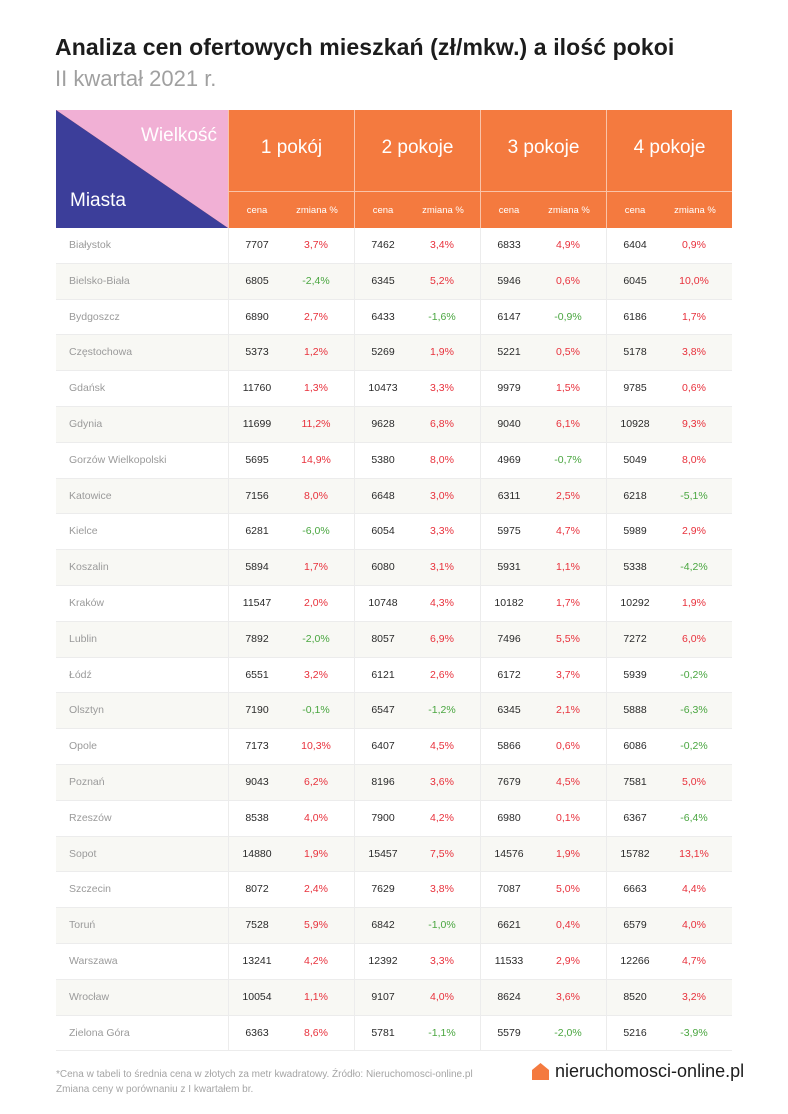  Describe the element at coordinates (694, 495) in the screenshot. I see `change-cell: -5,1%` at that location.